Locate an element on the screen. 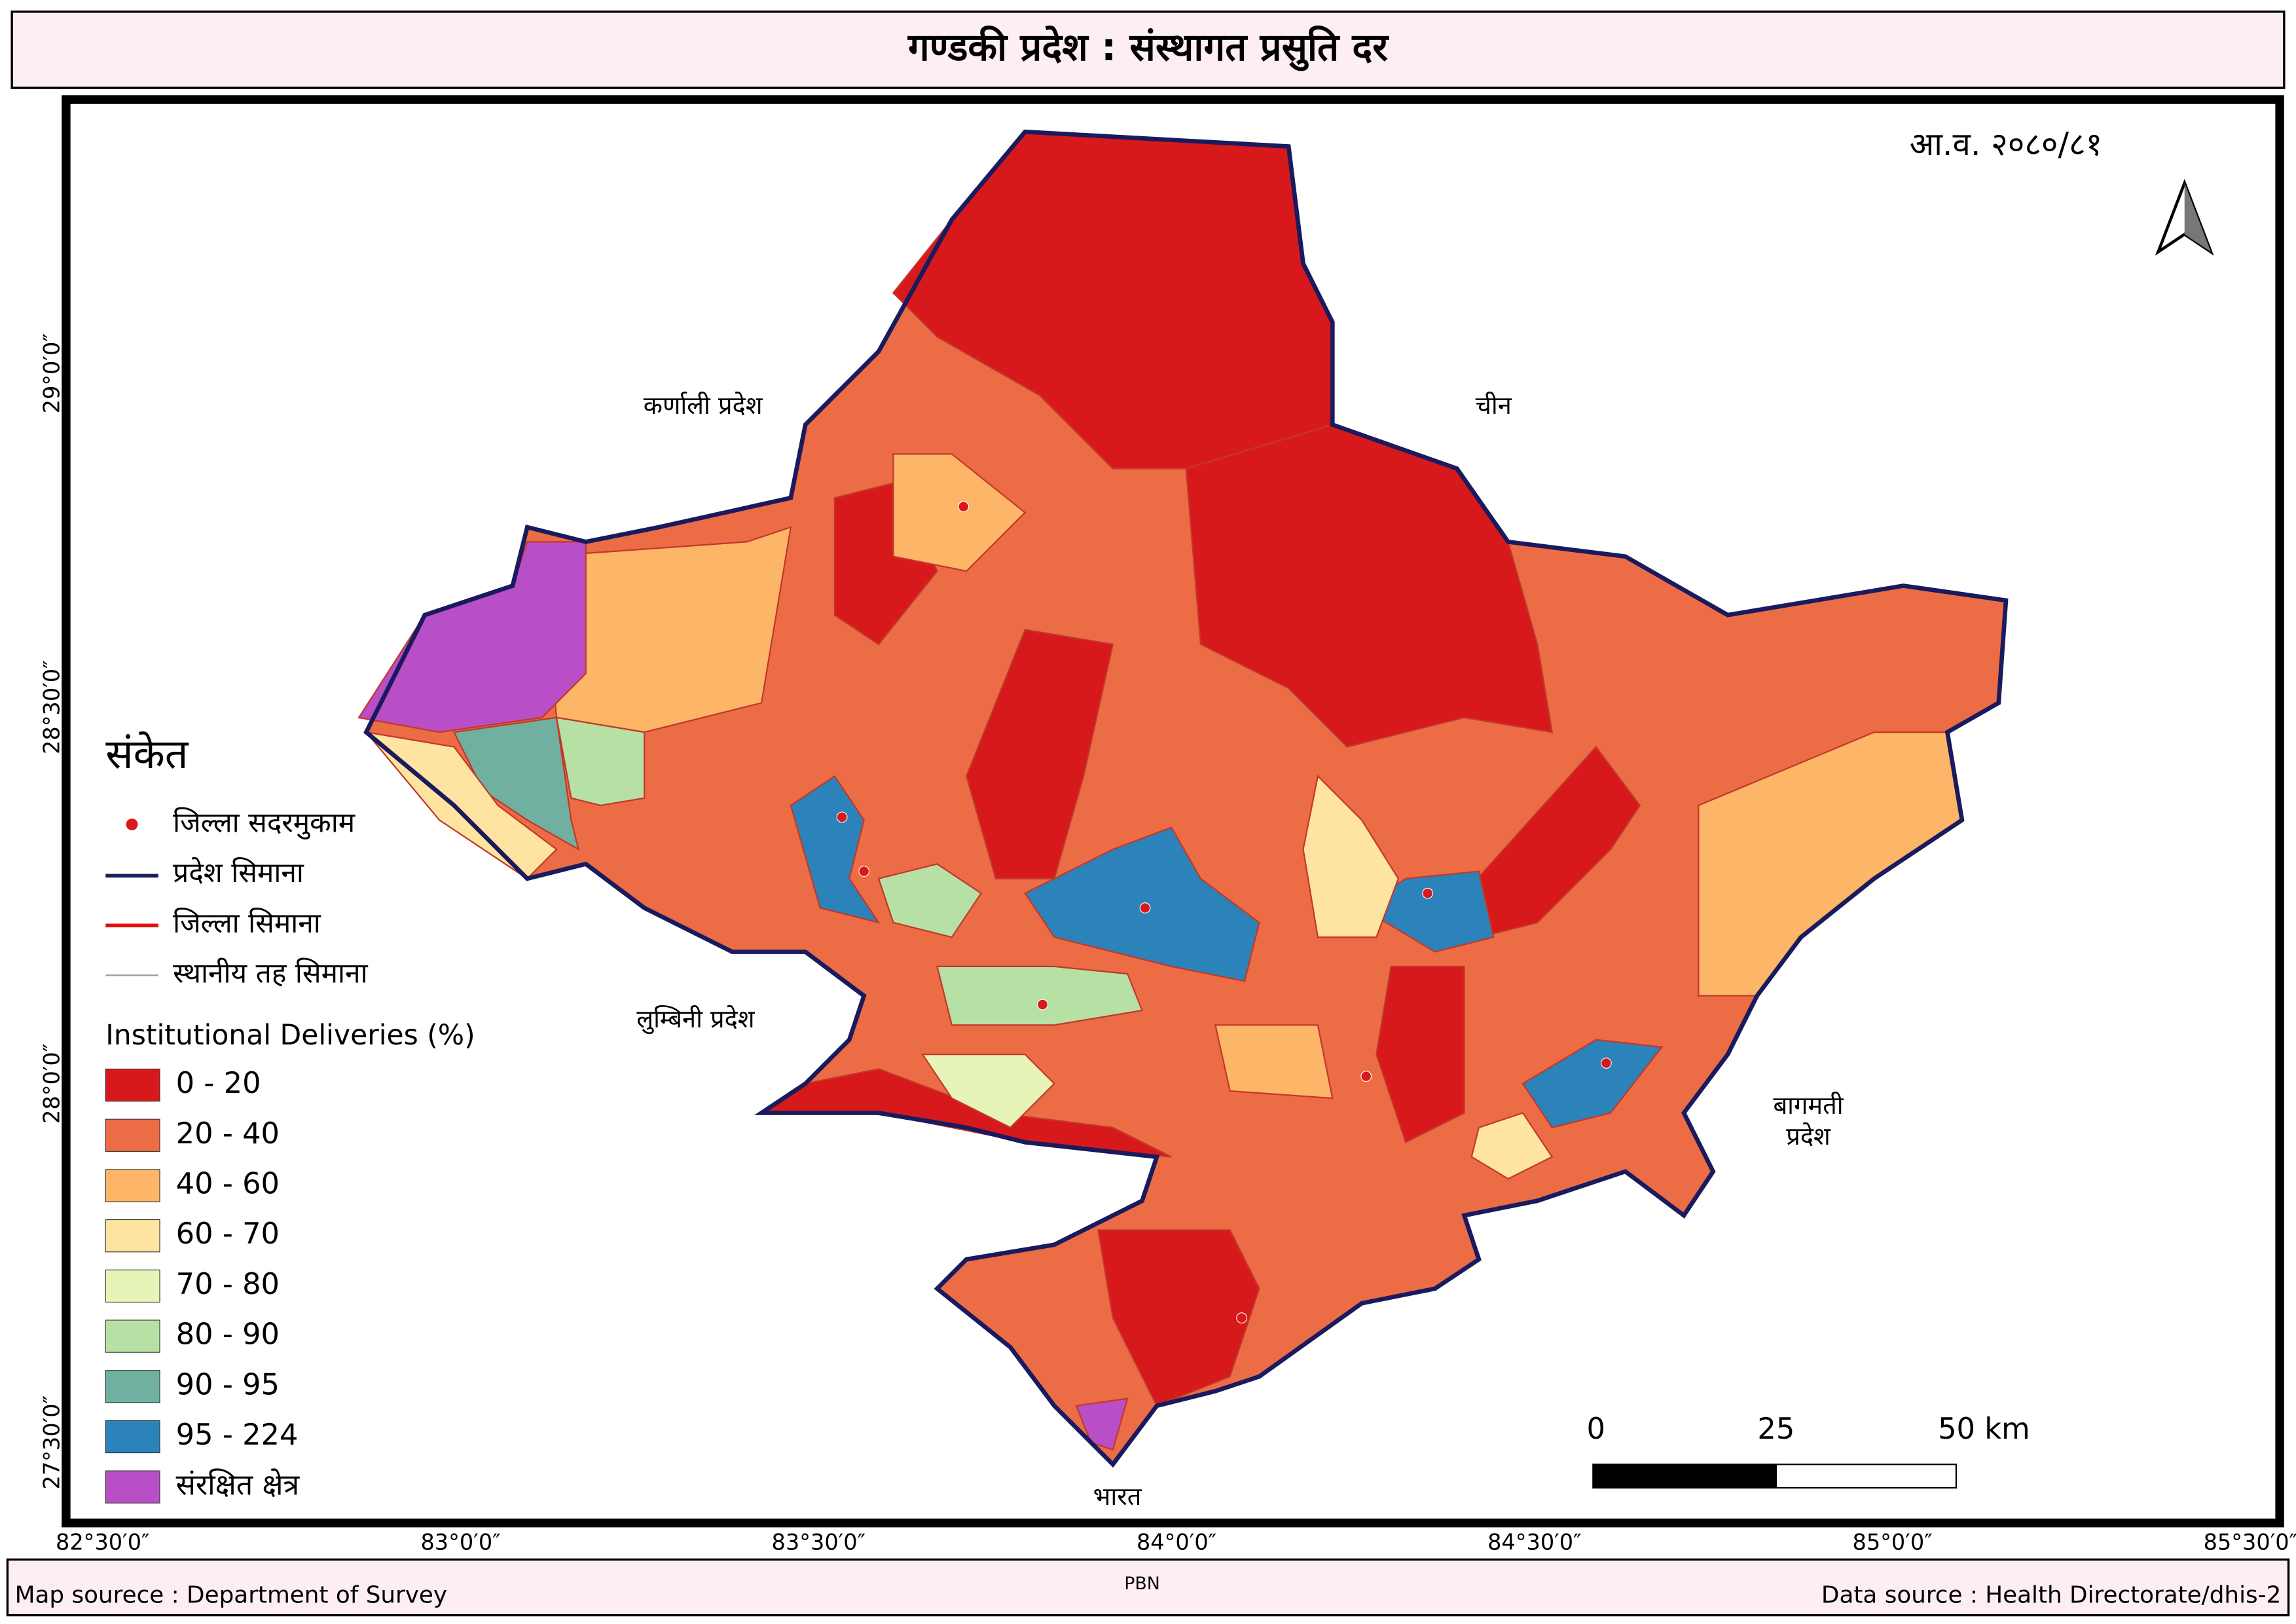 The image size is (2296, 1624). lat-label: 29°0′0″ is located at coordinates (51, 373).